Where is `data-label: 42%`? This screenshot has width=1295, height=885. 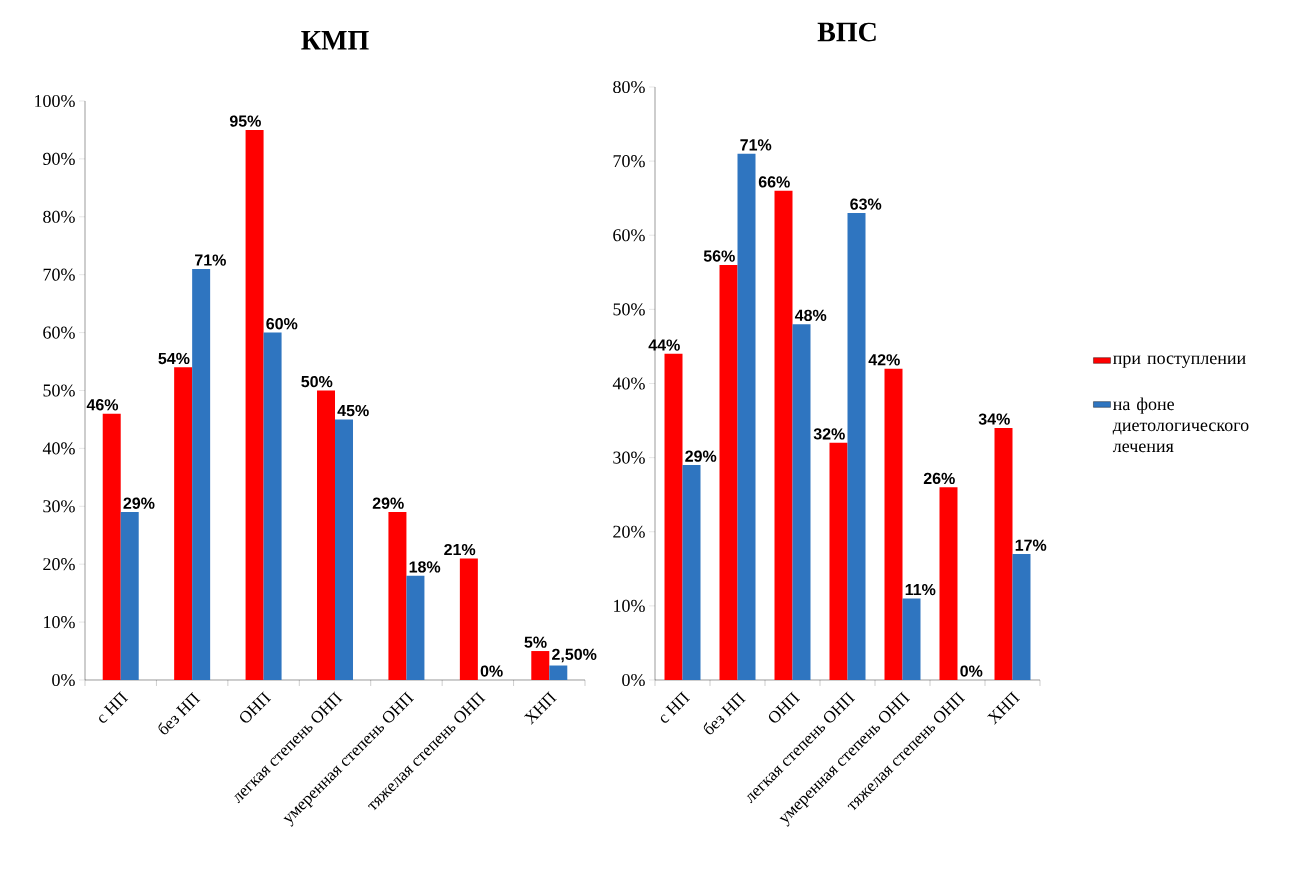
data-label: 42% is located at coordinates (884, 360).